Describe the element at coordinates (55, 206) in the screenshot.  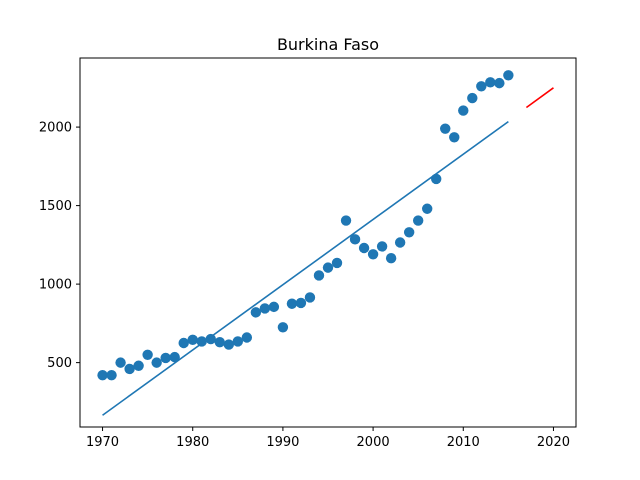
I see `y-tick-label: 1500` at that location.